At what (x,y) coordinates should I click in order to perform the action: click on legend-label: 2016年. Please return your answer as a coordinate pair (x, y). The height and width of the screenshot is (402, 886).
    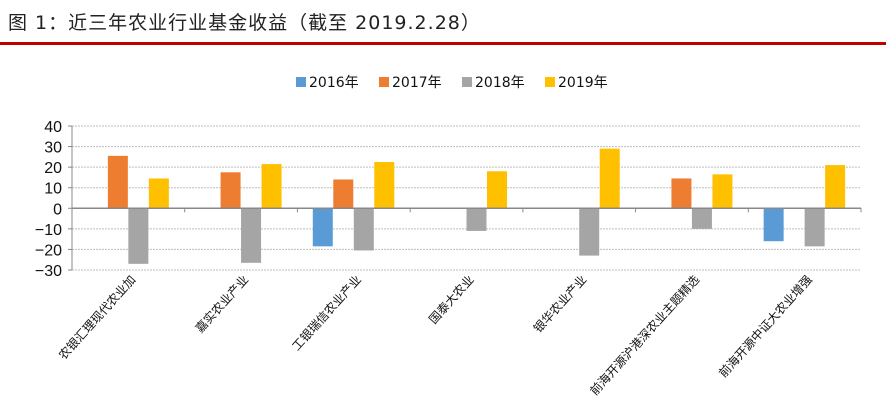
    Looking at the image, I should click on (334, 83).